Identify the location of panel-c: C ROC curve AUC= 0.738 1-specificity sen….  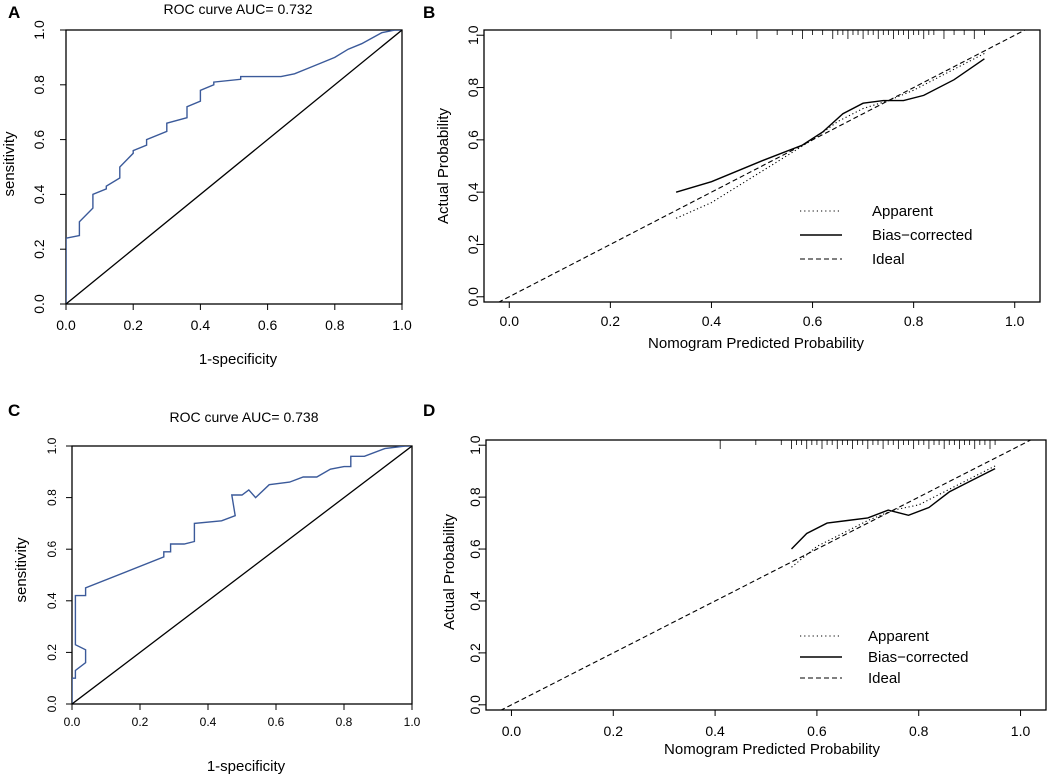
(163, 588).